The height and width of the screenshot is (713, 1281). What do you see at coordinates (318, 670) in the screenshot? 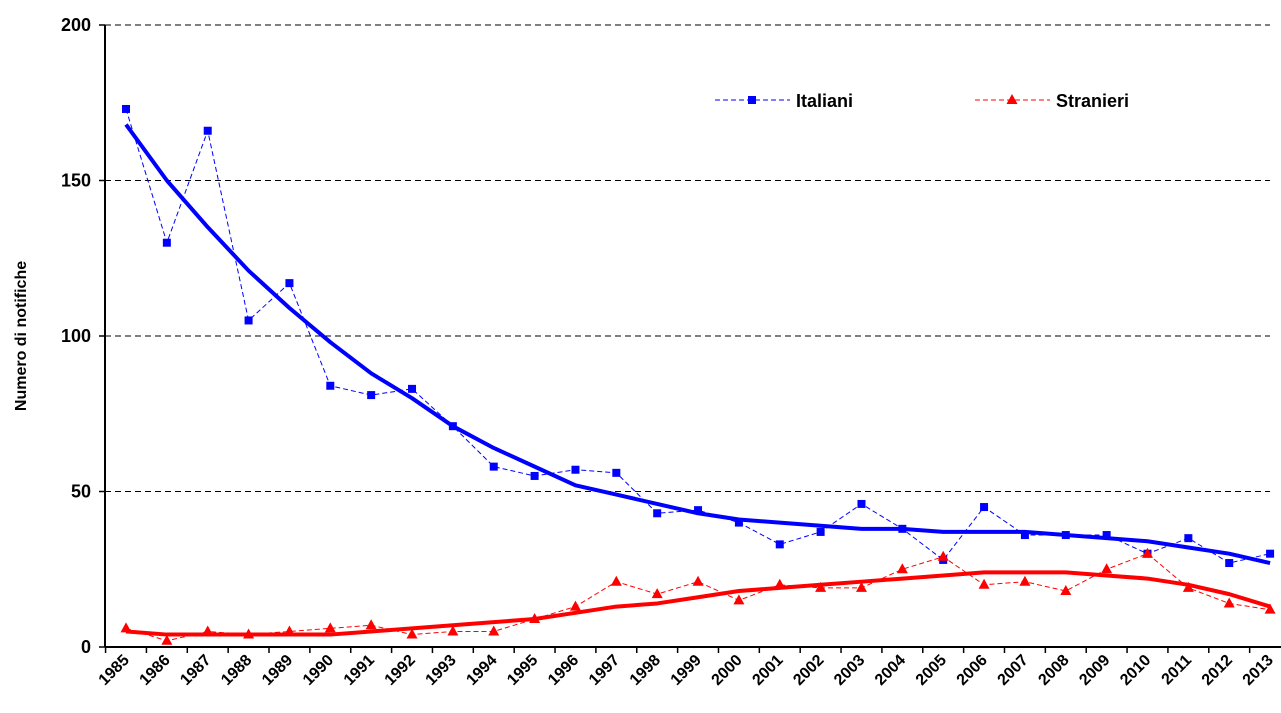
I see `x-tick-label: 1990` at bounding box center [318, 670].